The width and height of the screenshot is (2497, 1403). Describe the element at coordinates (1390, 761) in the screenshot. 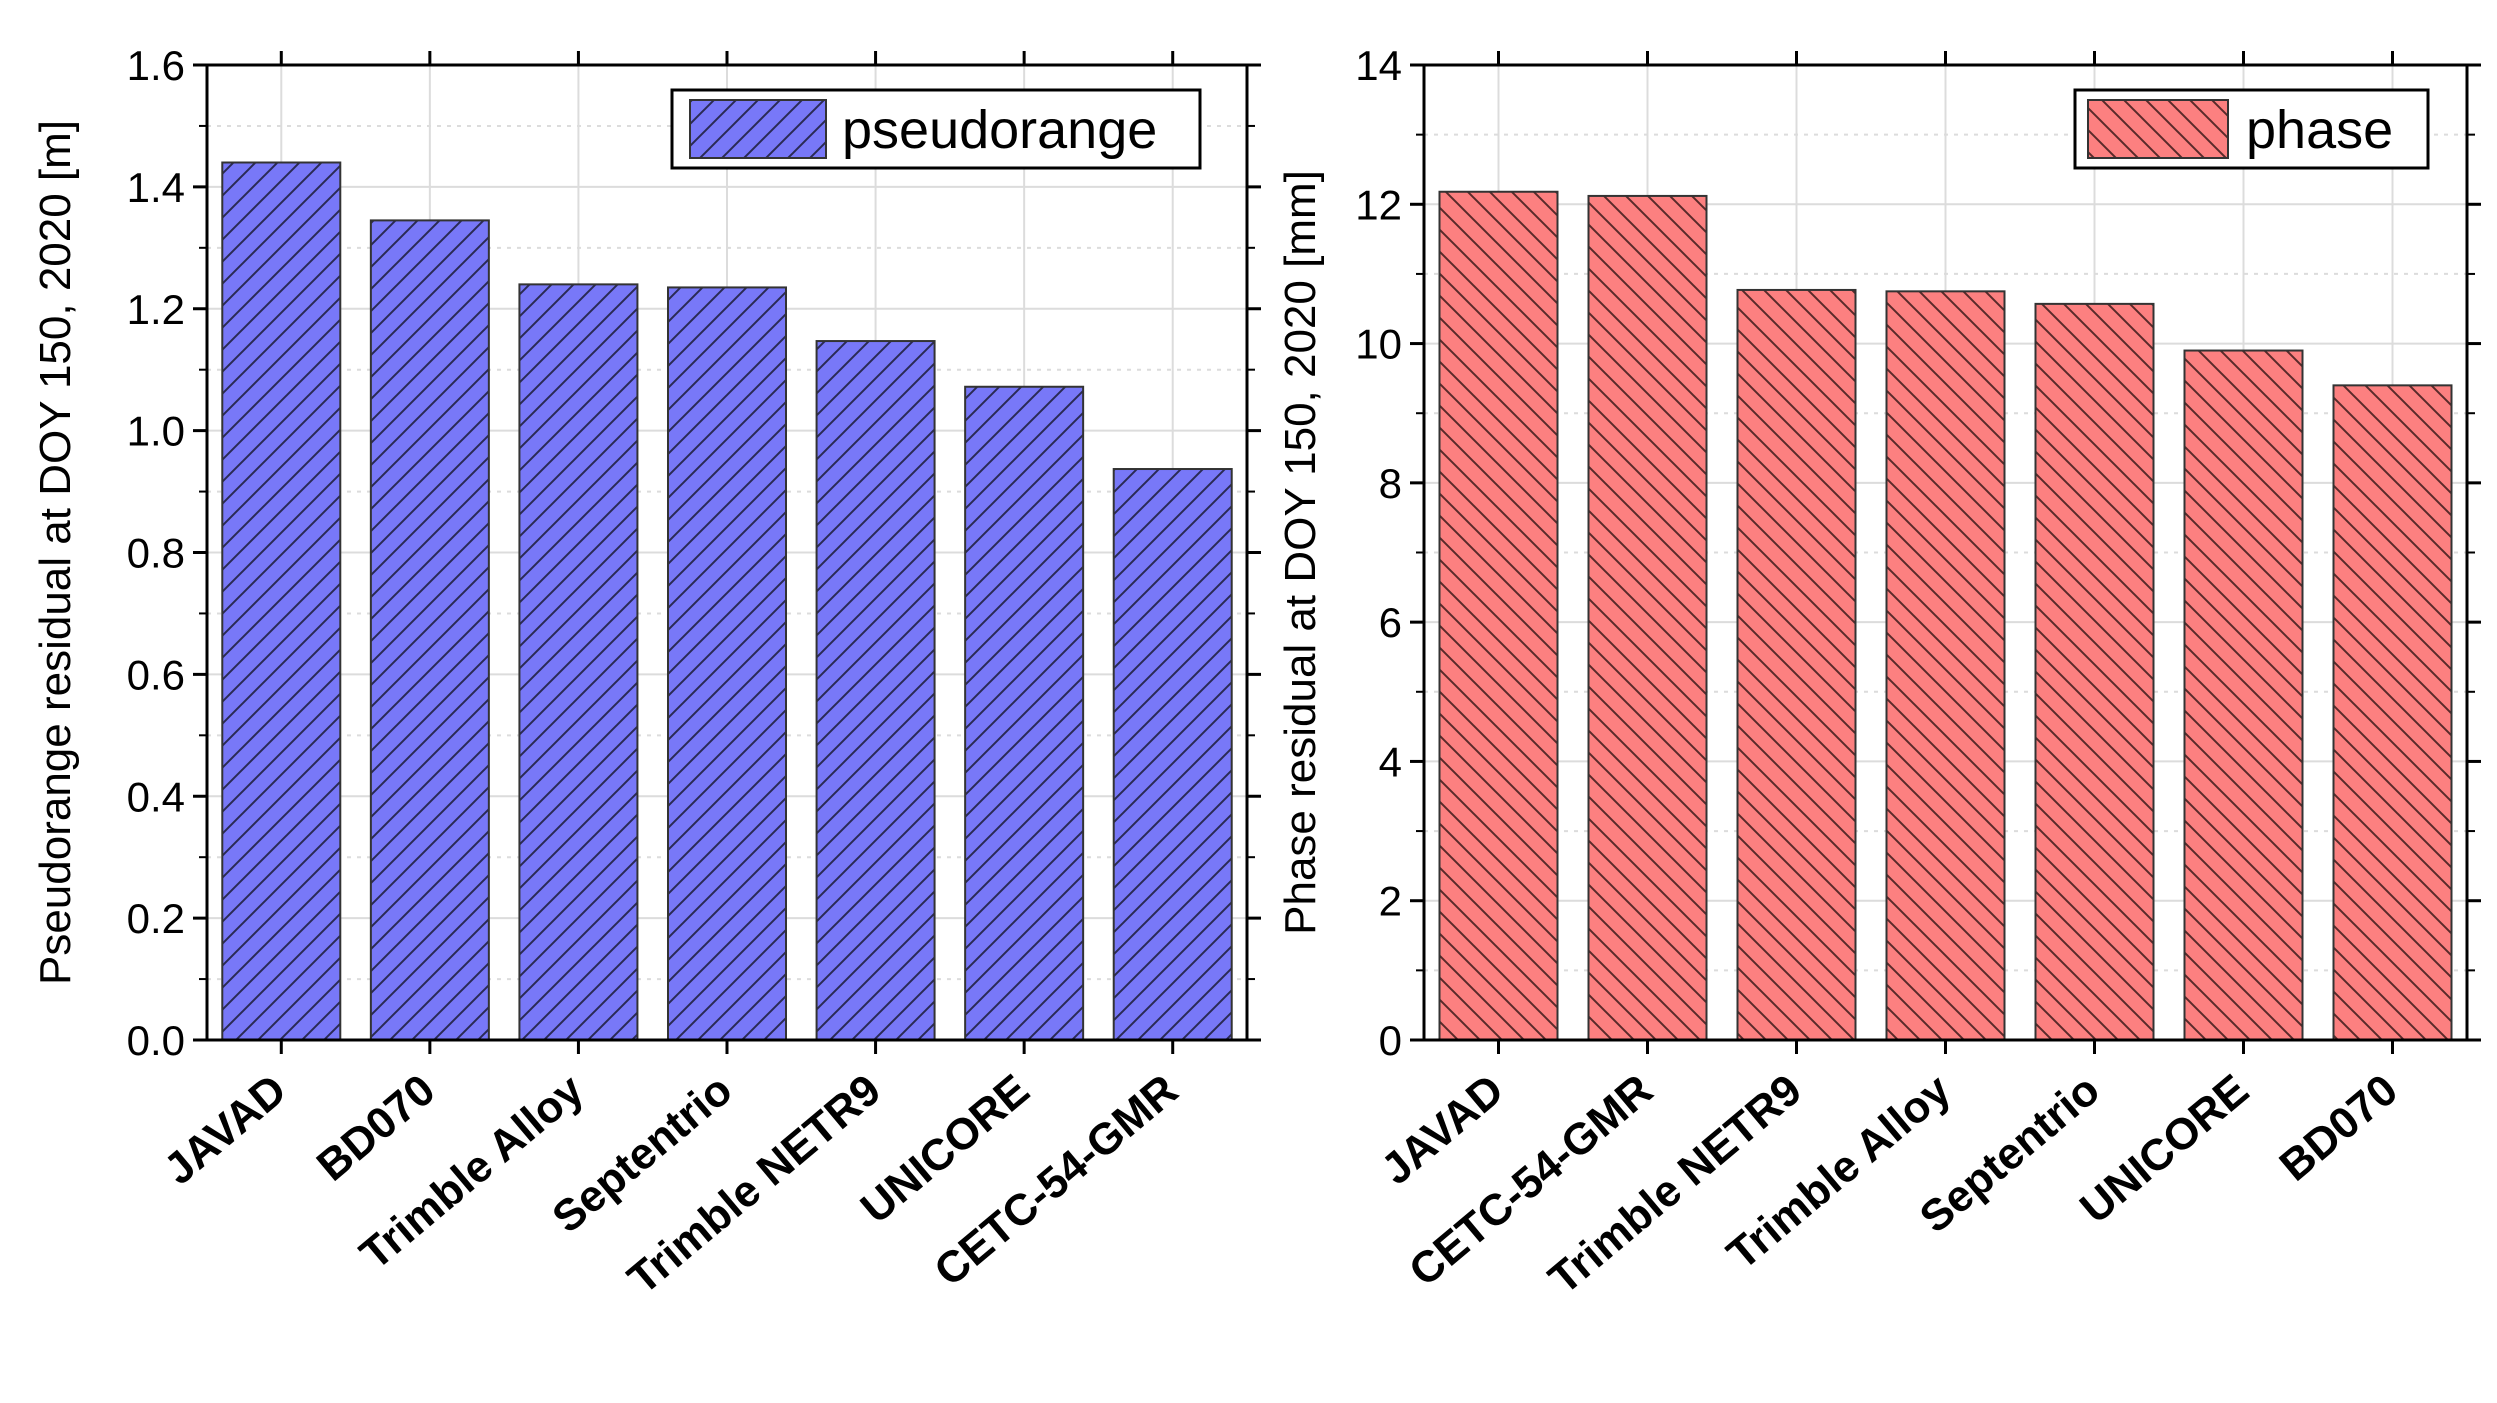

I see `y-tick-label: 4` at that location.